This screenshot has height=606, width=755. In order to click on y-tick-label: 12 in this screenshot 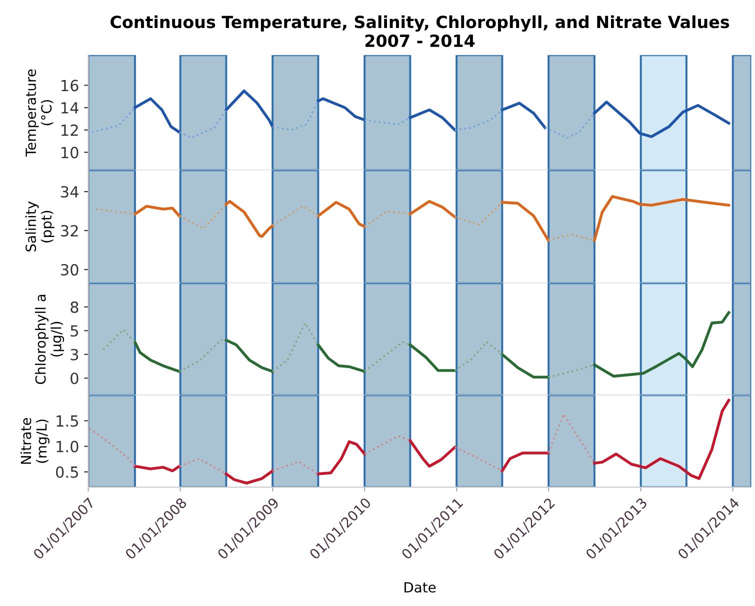, I will do `click(70, 130)`.